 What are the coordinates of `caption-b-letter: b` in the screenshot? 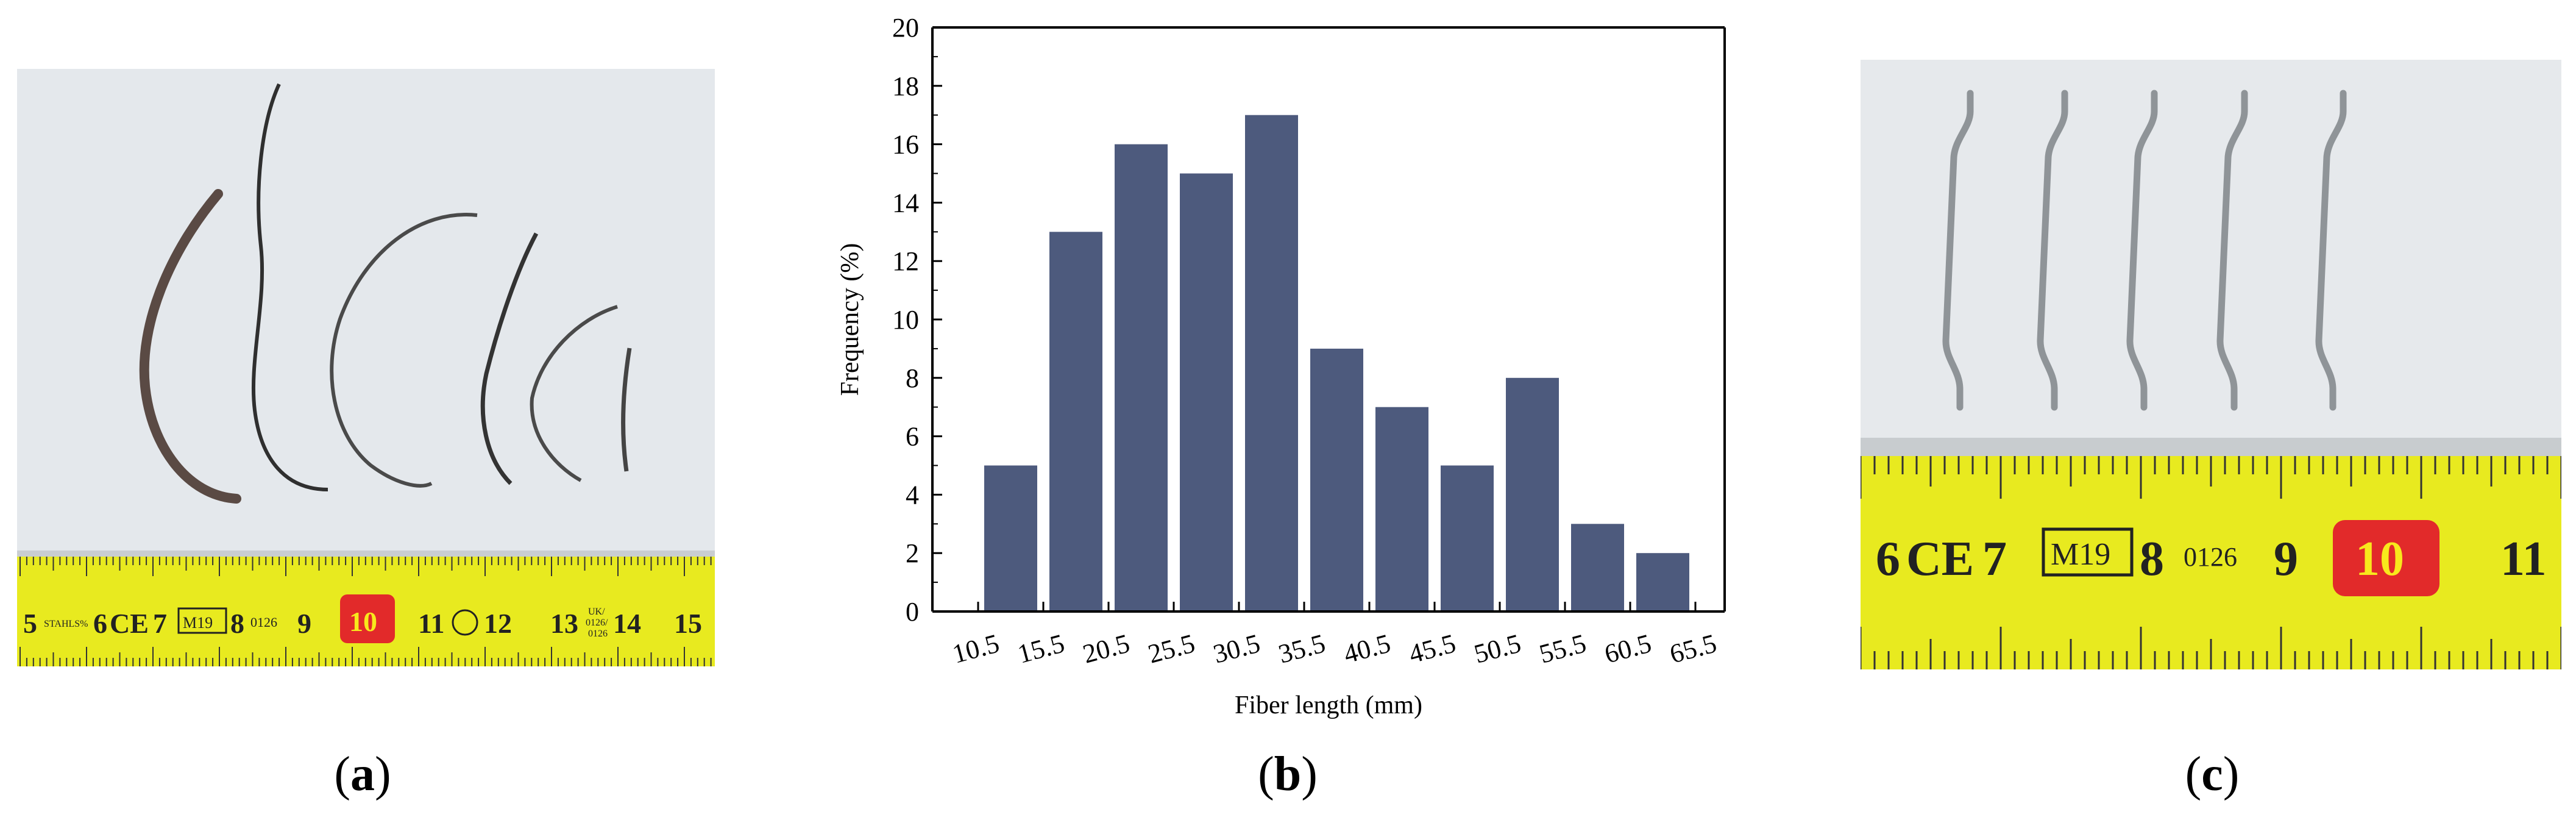 It's located at (1288, 774).